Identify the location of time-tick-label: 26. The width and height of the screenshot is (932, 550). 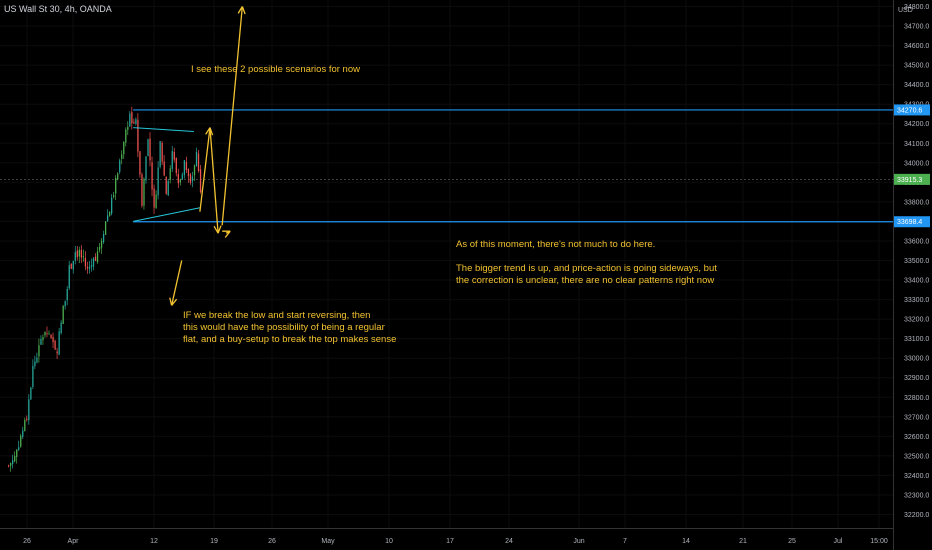
(27, 541).